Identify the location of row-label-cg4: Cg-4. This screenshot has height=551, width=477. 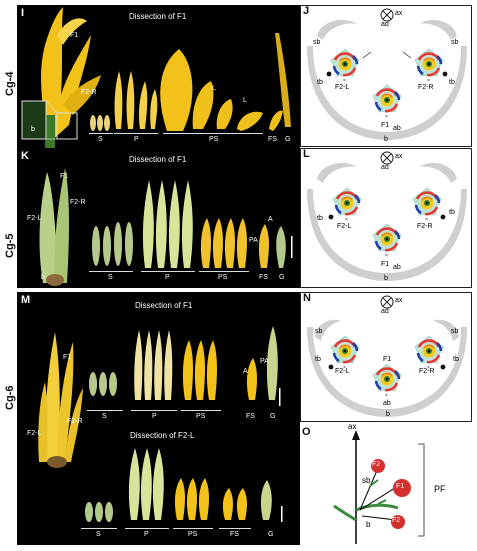
(10, 83).